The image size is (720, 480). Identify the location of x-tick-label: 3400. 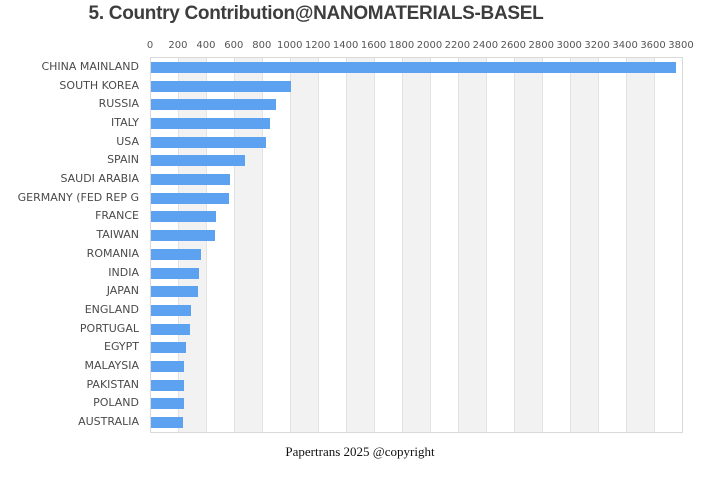
(625, 45).